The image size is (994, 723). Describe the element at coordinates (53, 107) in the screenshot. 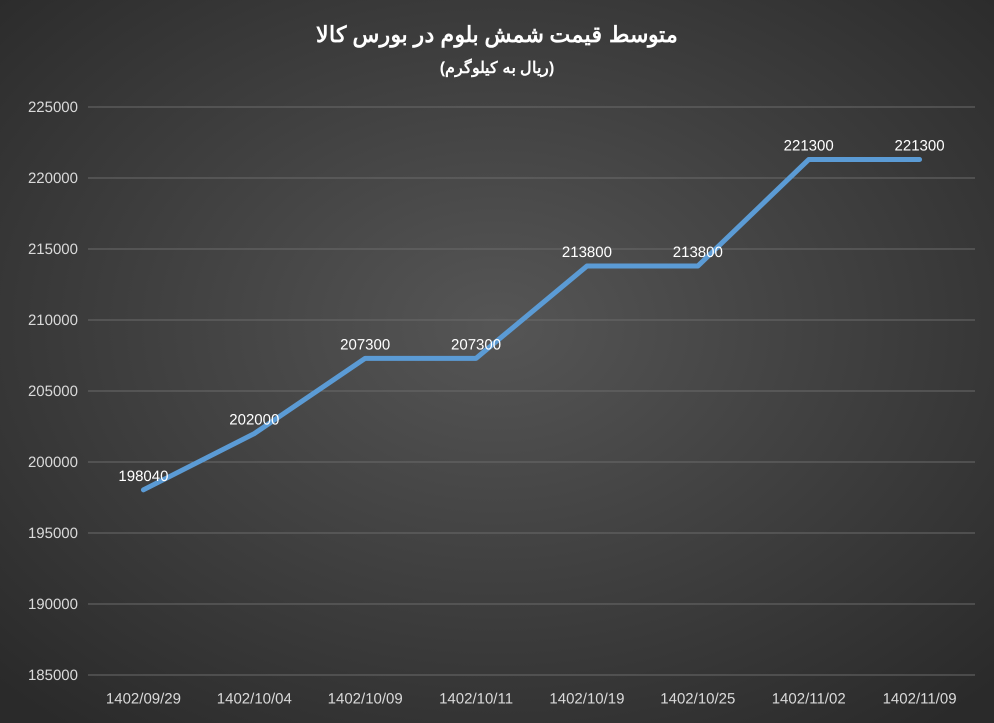

I see `y-tick-label: 225000` at that location.